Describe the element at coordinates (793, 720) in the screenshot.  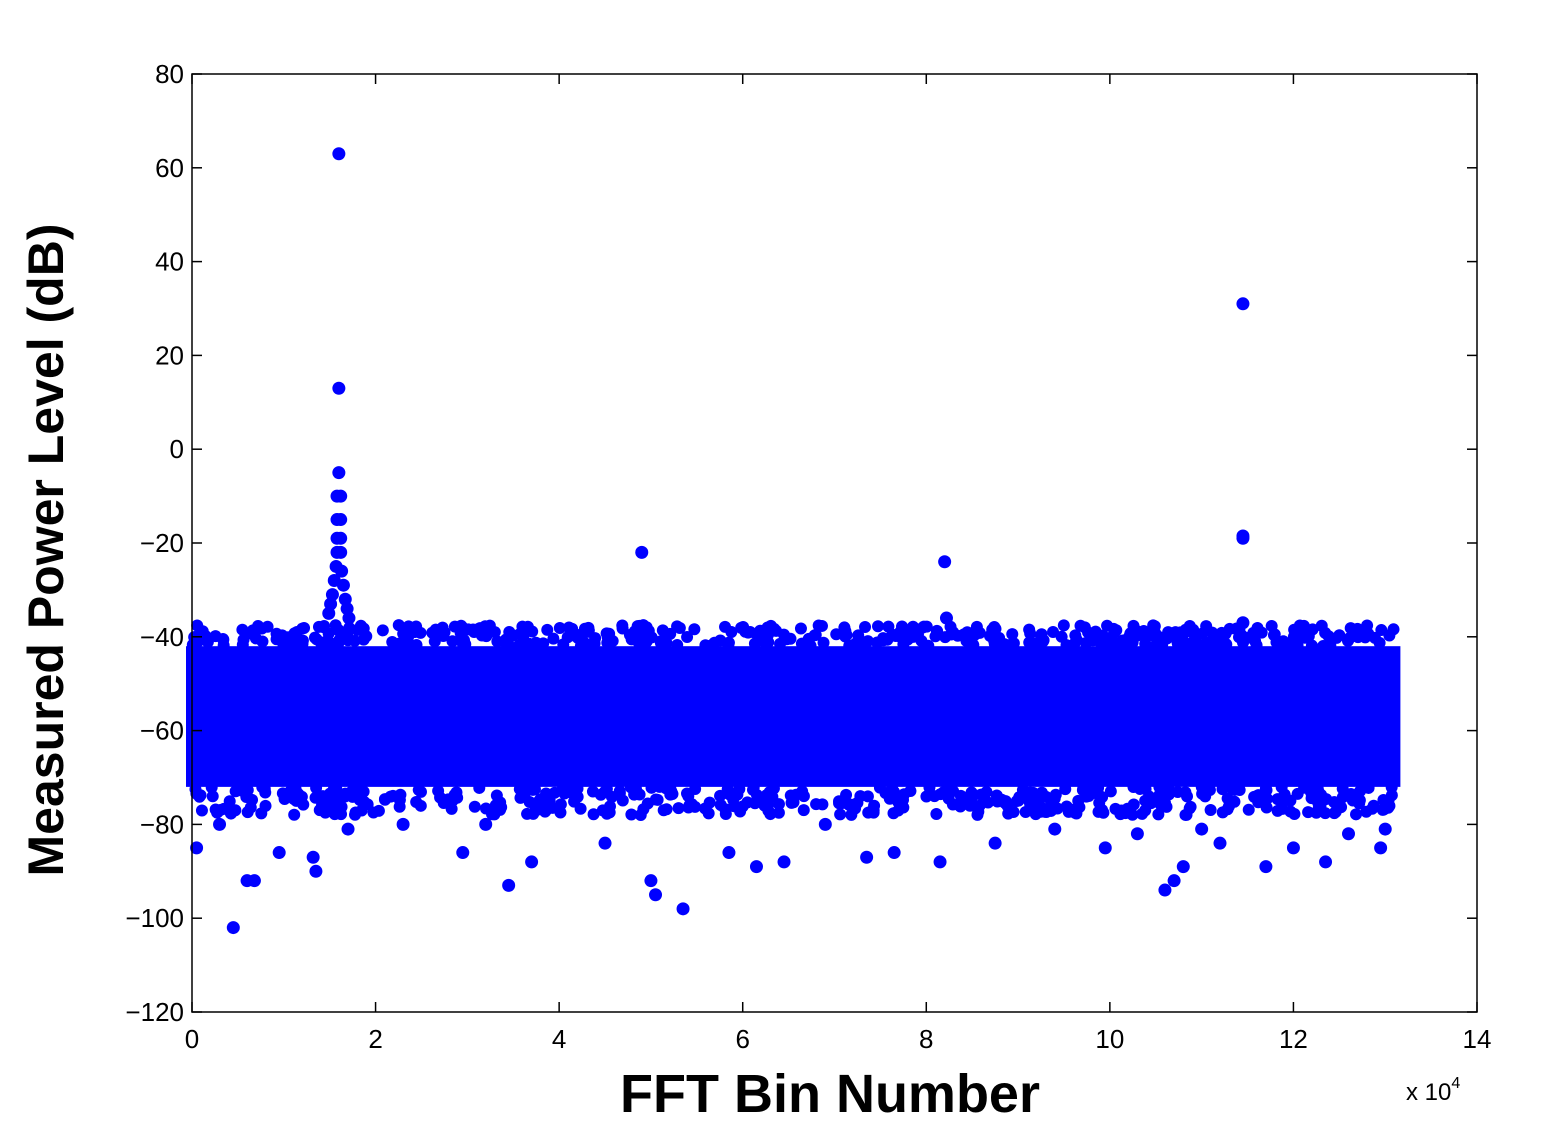
I see `noise-floor-band` at that location.